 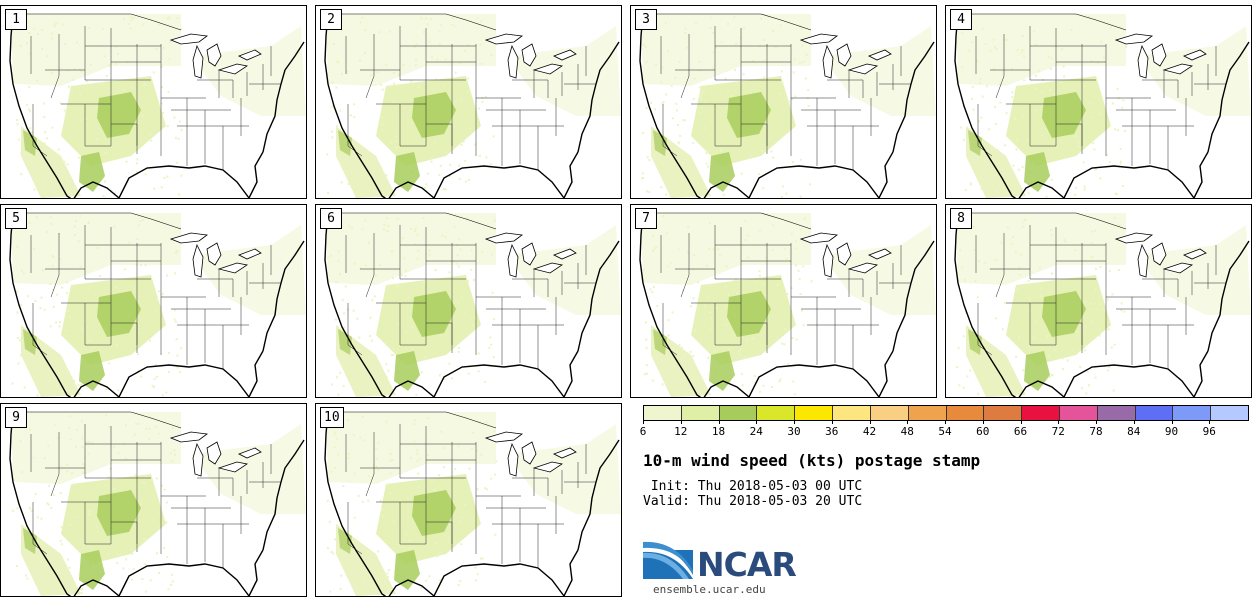 I want to click on panel-label: 3, so click(x=646, y=19).